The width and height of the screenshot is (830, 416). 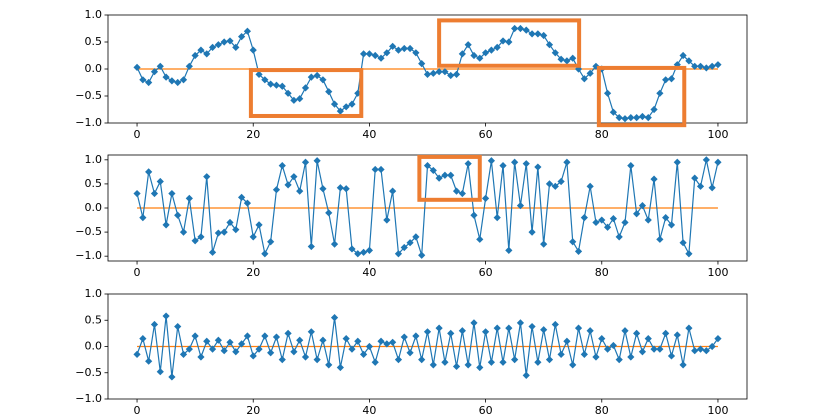 I want to click on x-tick-label: 20, so click(x=253, y=134).